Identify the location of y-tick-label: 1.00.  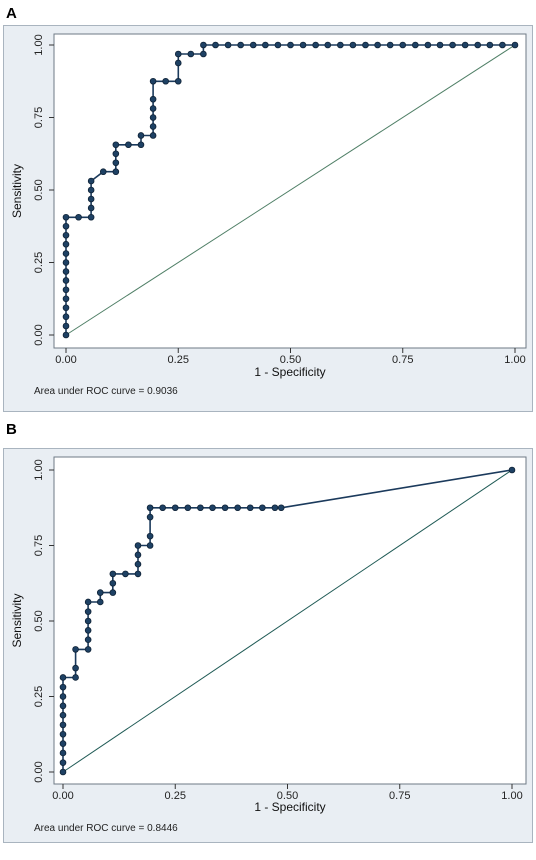
(39, 469).